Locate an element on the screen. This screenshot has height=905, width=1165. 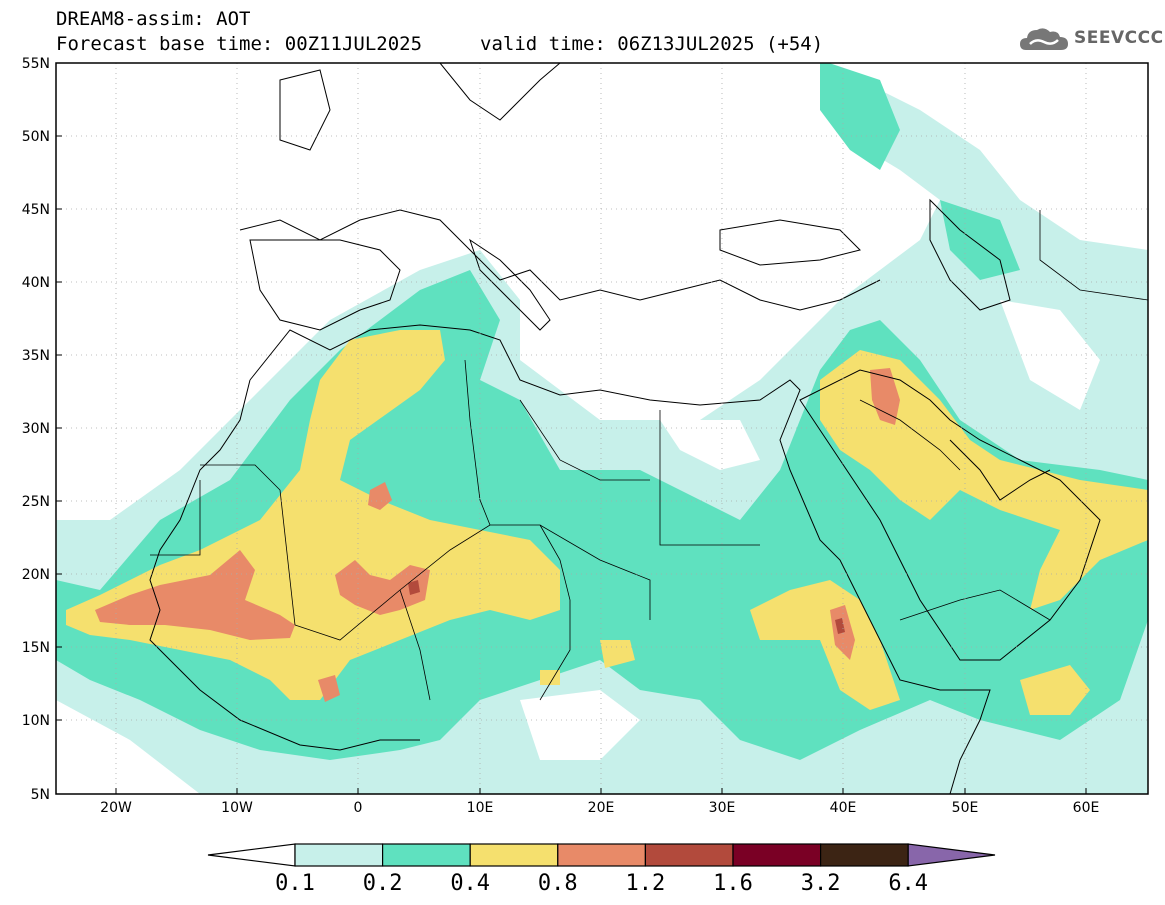
lat-label: 30N is located at coordinates (36, 429).